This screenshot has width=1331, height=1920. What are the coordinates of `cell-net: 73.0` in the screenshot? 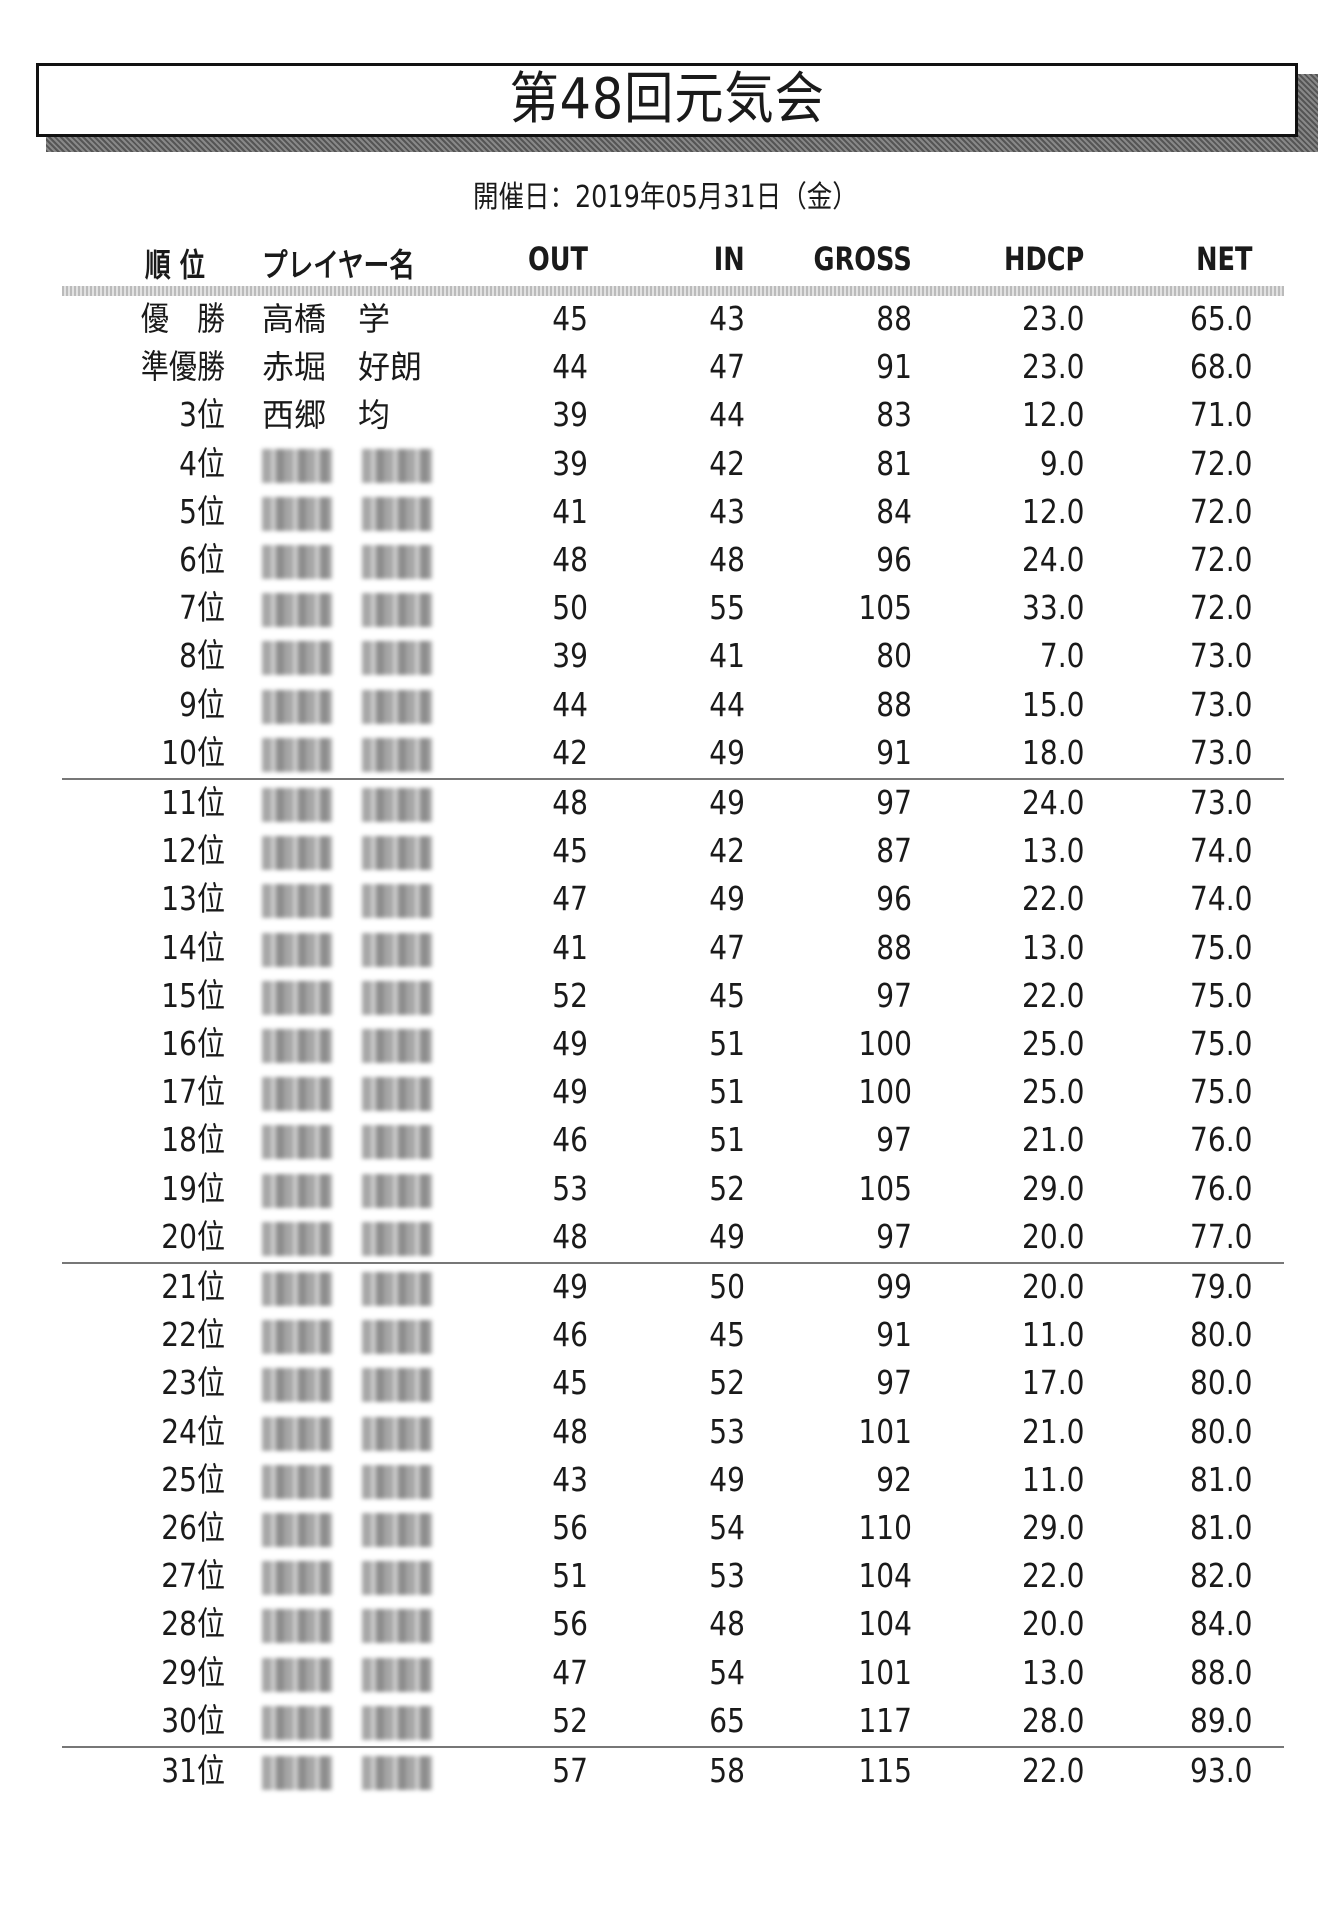 It's located at (1220, 802).